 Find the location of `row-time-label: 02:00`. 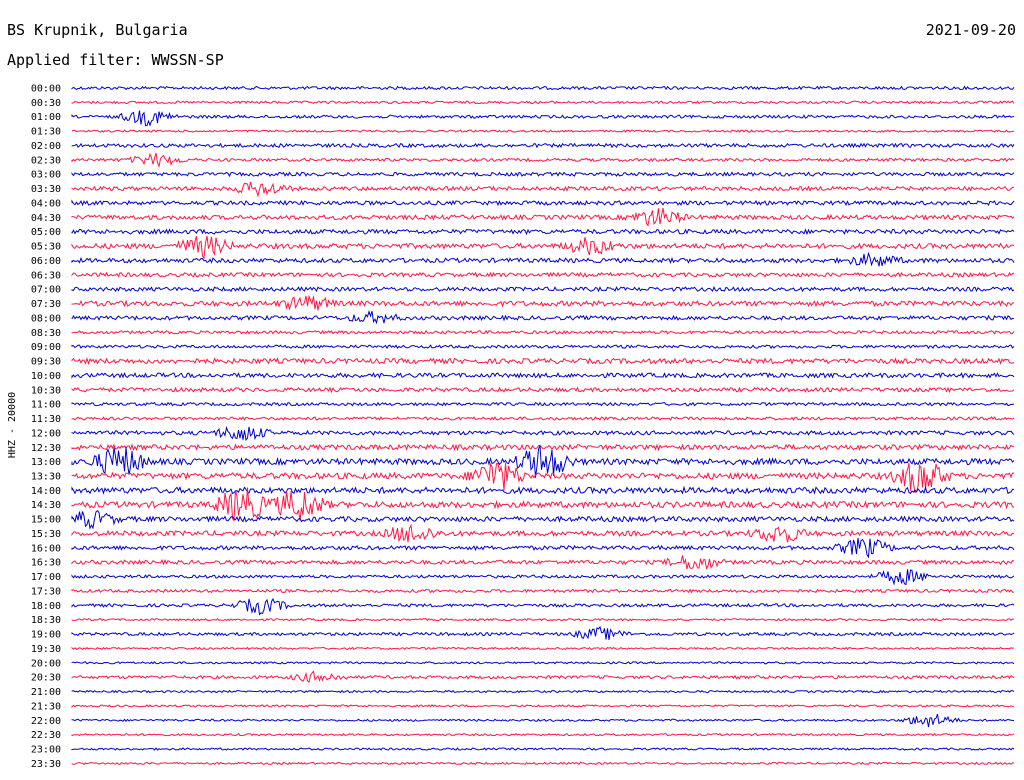

row-time-label: 02:00 is located at coordinates (46, 146).